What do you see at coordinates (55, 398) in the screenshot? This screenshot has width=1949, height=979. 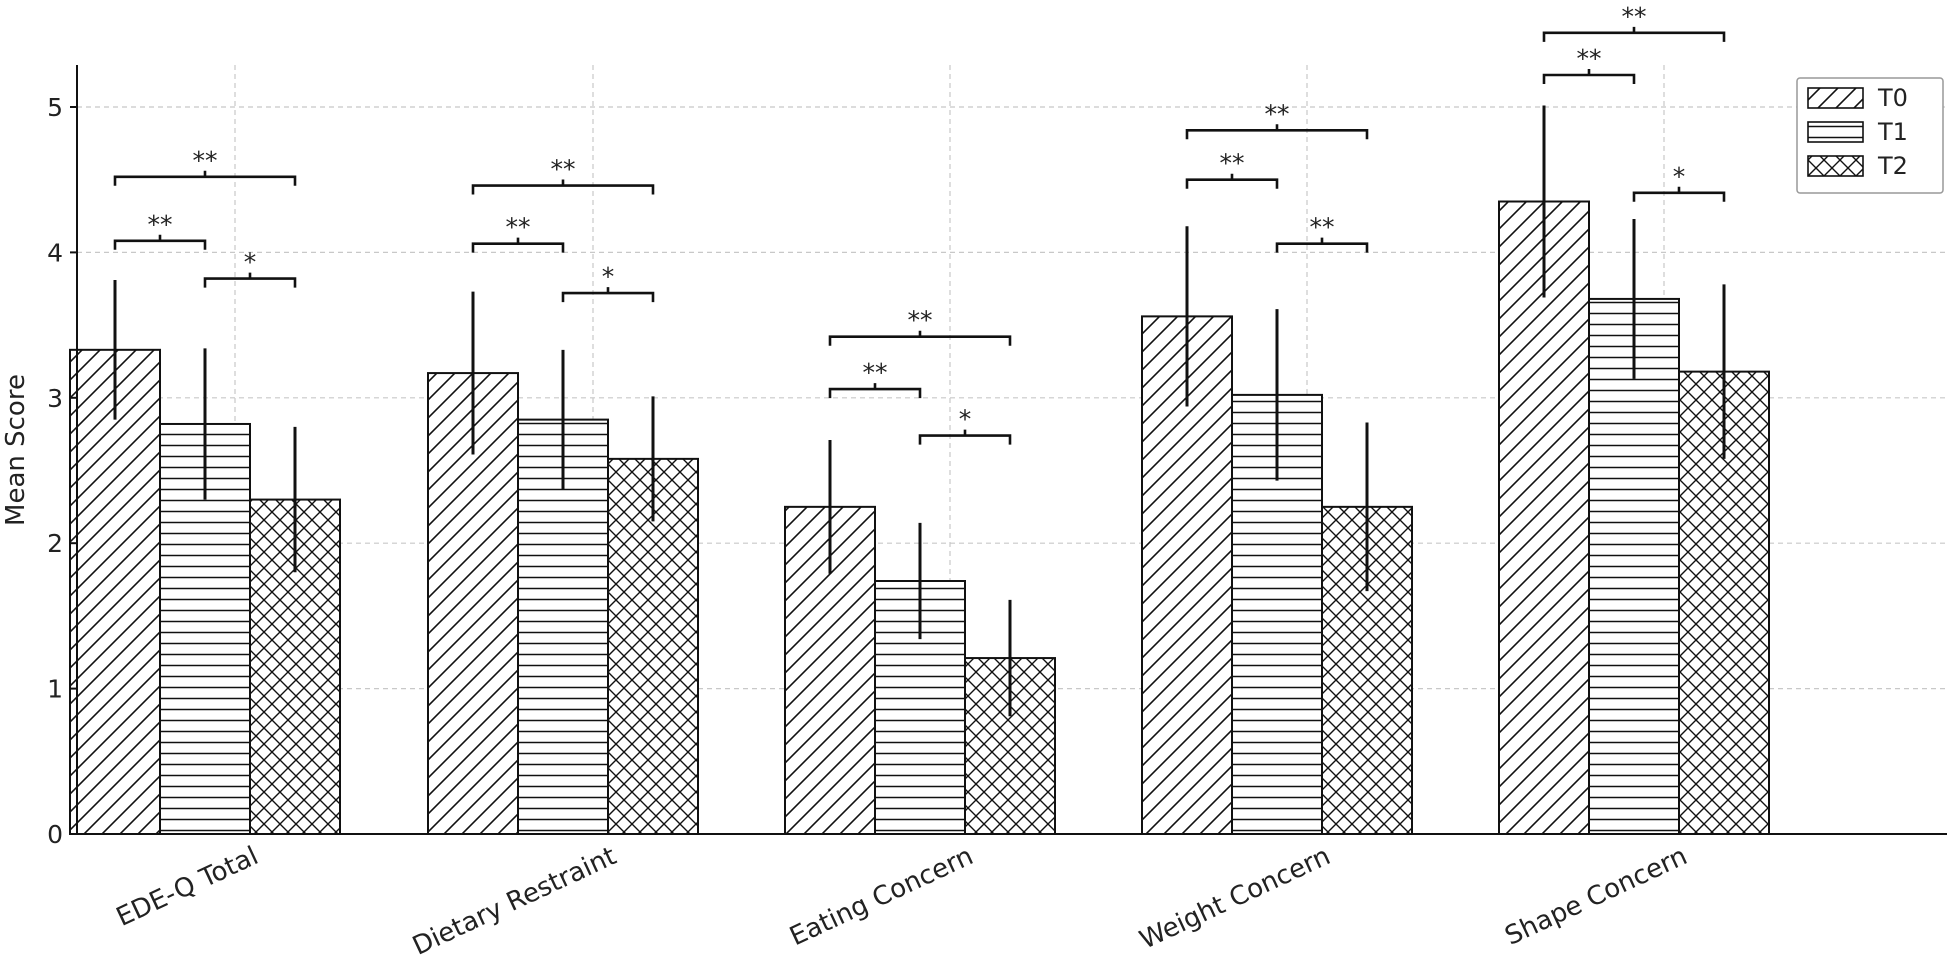 I see `y-tick-label: 3` at bounding box center [55, 398].